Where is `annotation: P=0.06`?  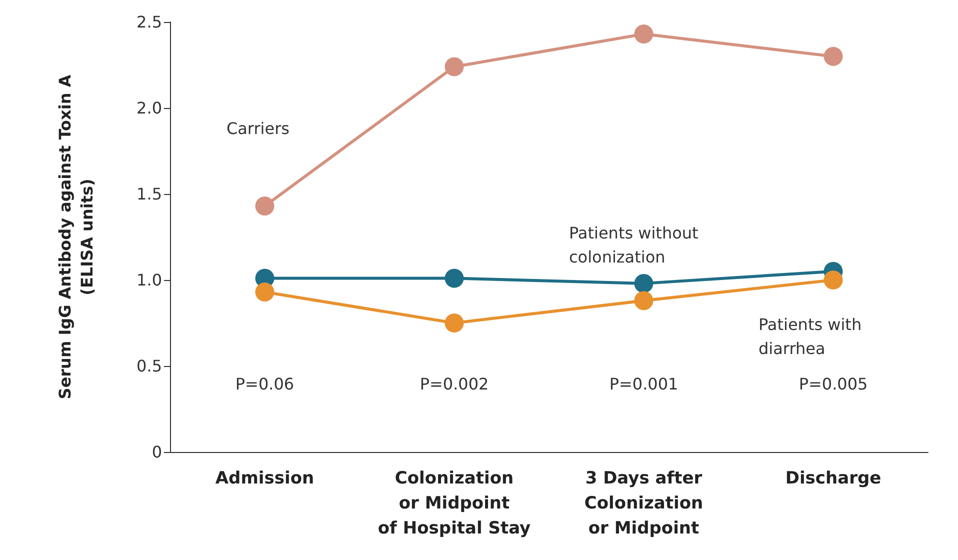 annotation: P=0.06 is located at coordinates (264, 384).